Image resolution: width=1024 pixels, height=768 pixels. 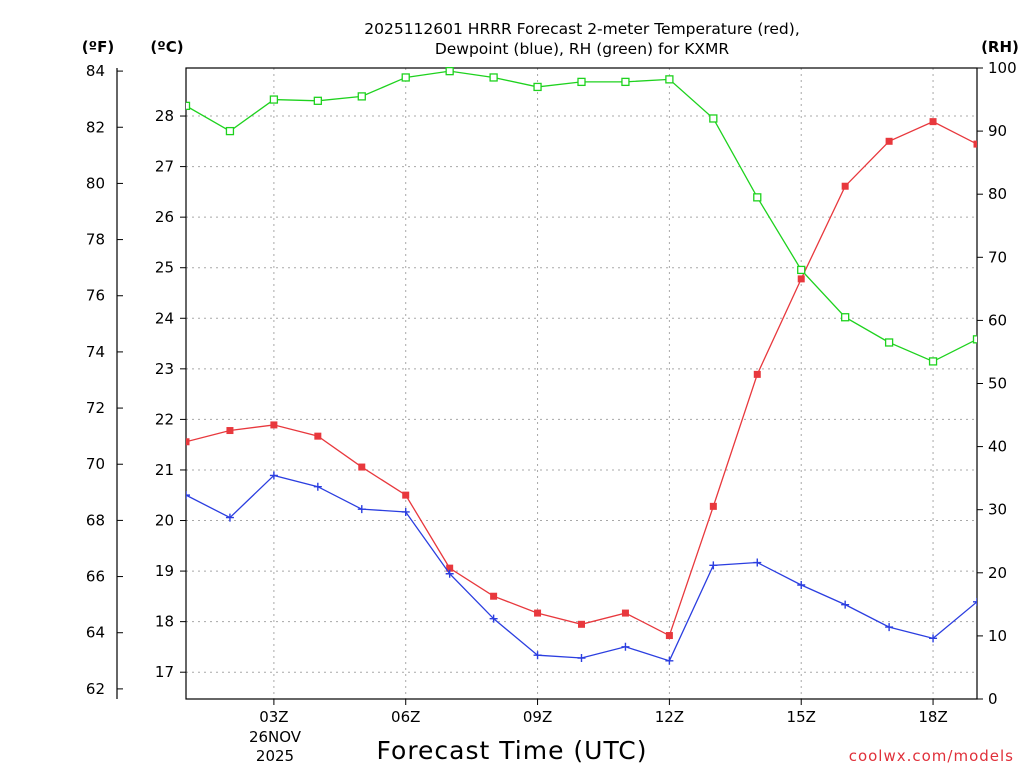 What do you see at coordinates (1002, 68) in the screenshot?
I see `rh-tick-label: 100` at bounding box center [1002, 68].